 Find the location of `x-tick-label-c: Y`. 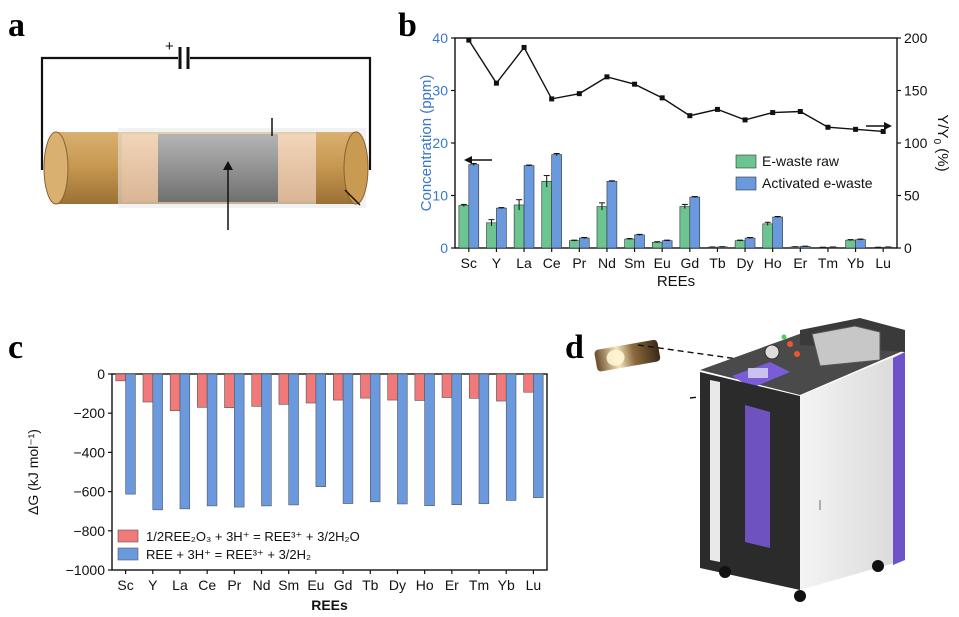

x-tick-label-c: Y is located at coordinates (153, 585).